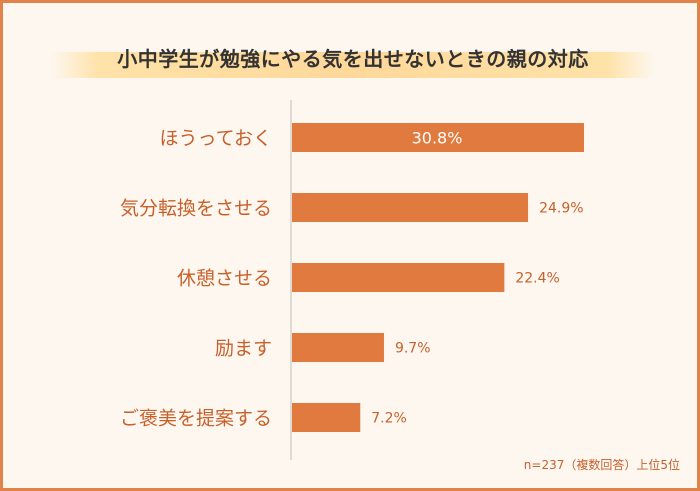 The height and width of the screenshot is (491, 700). What do you see at coordinates (389, 419) in the screenshot?
I see `value-label-5: 7.2%` at bounding box center [389, 419].